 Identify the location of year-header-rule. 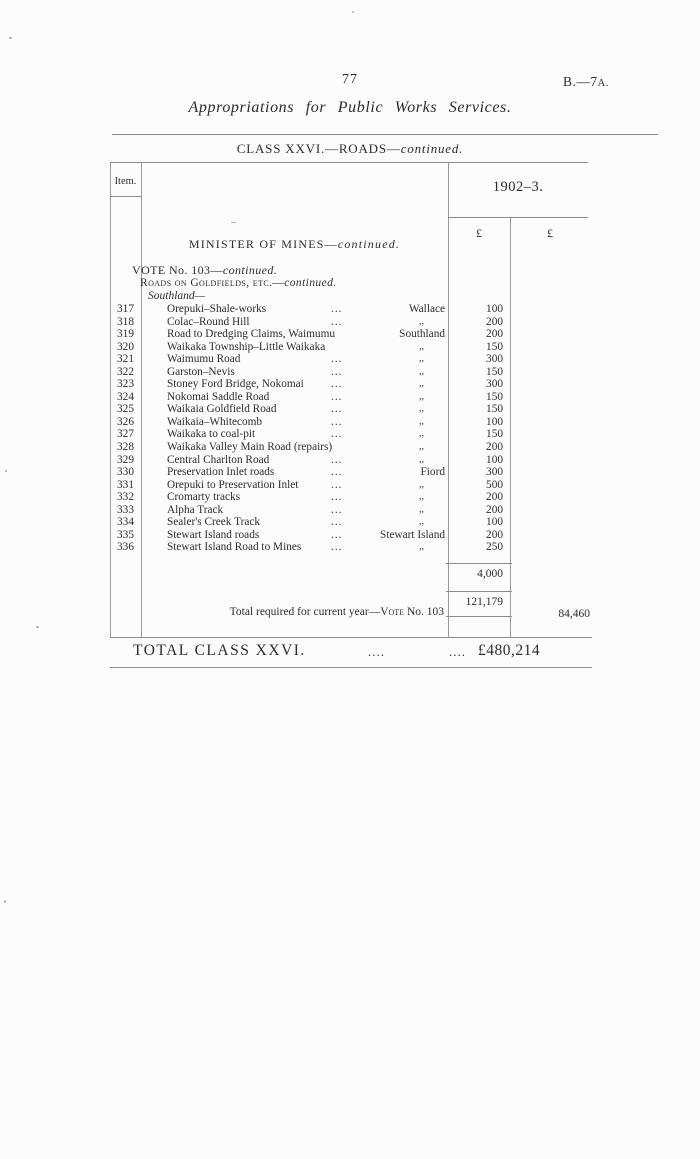
(518, 217).